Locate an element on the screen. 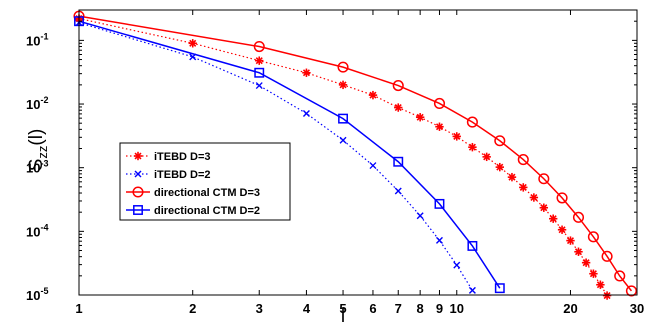 Image resolution: width=650 pixels, height=326 pixels. y-tick-label-exponent: -1 is located at coordinates (44, 36).